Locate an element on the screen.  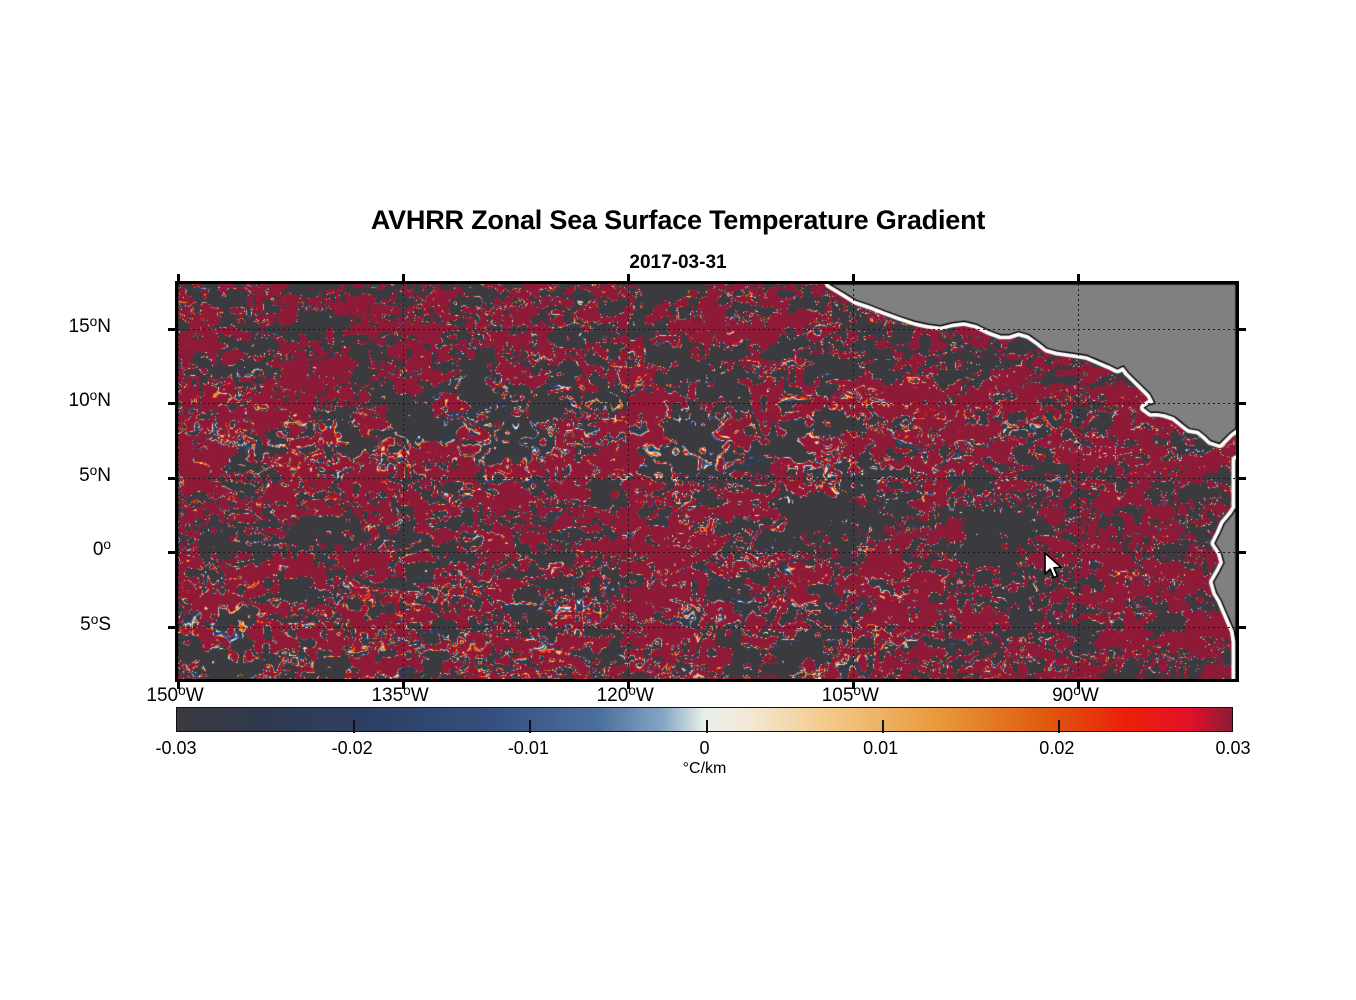
x-tick-label: 150oW is located at coordinates (175, 695).